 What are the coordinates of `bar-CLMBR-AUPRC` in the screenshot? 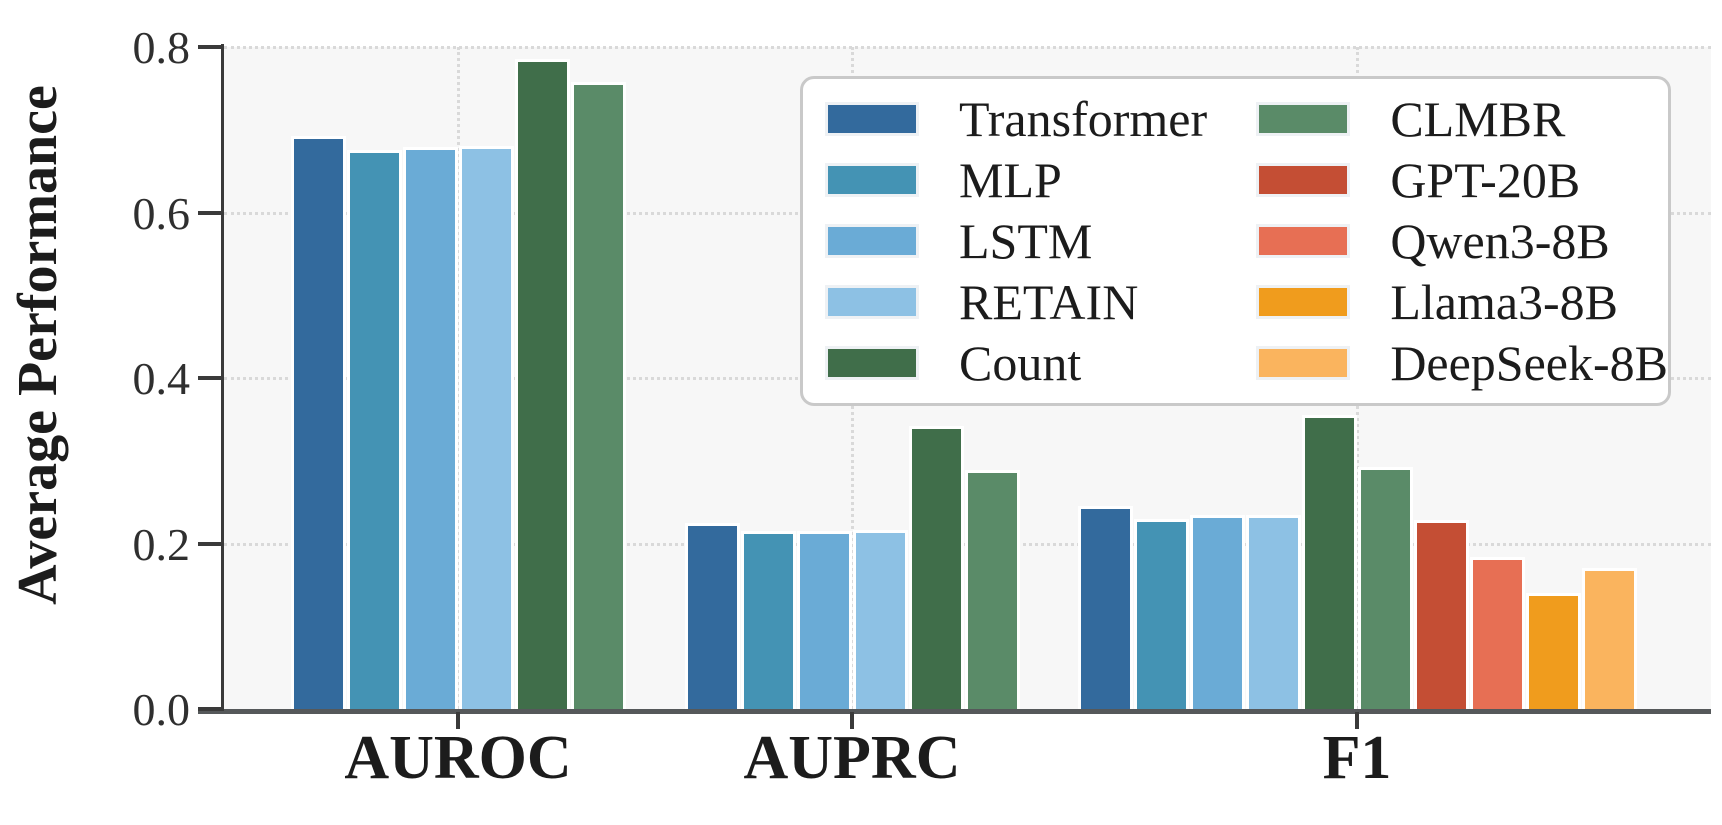 It's located at (992, 589).